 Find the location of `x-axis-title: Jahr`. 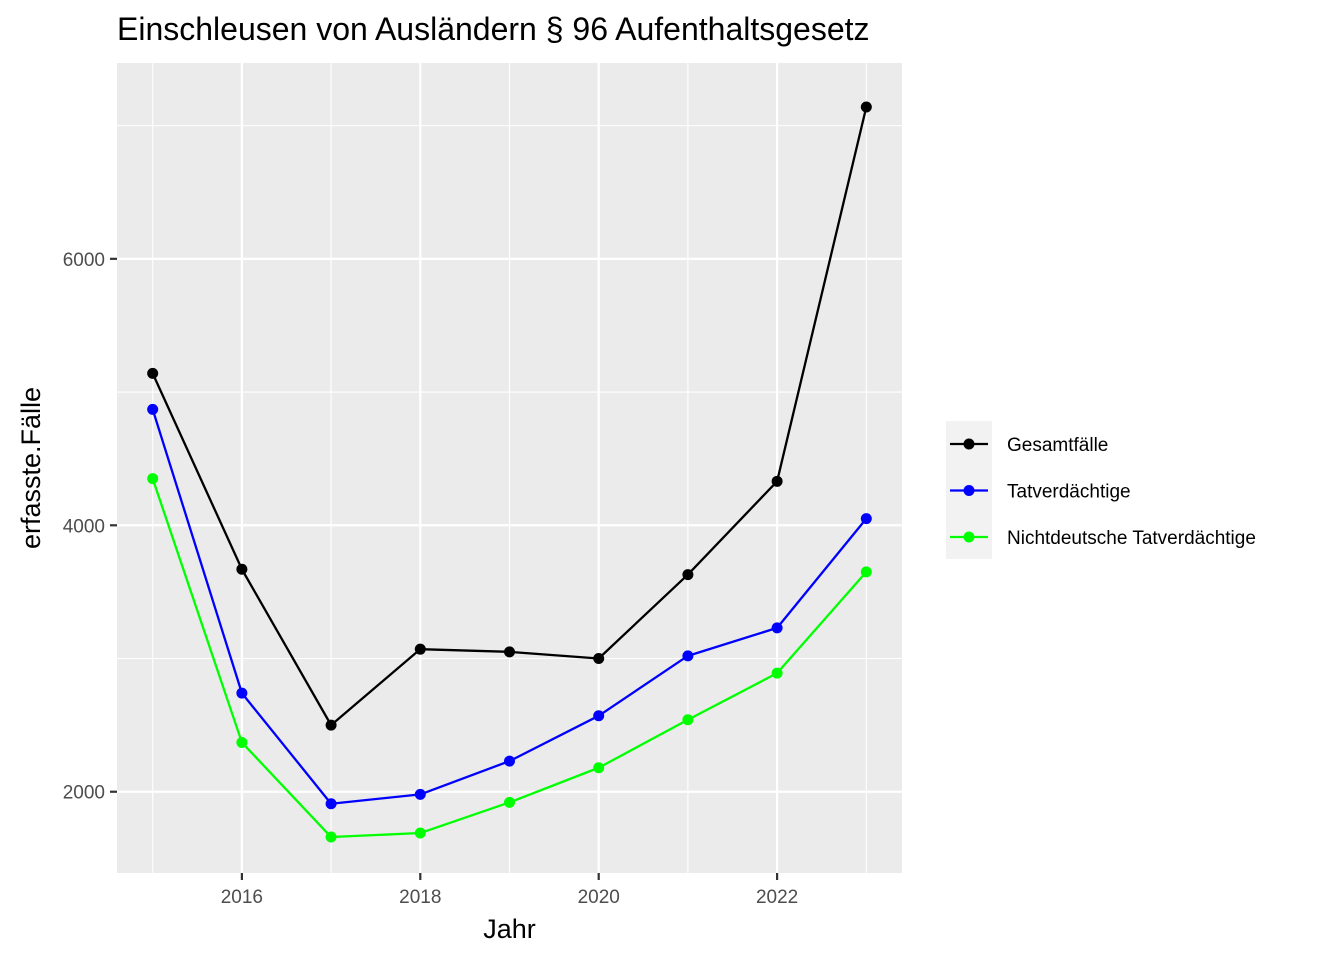

x-axis-title: Jahr is located at coordinates (509, 929).